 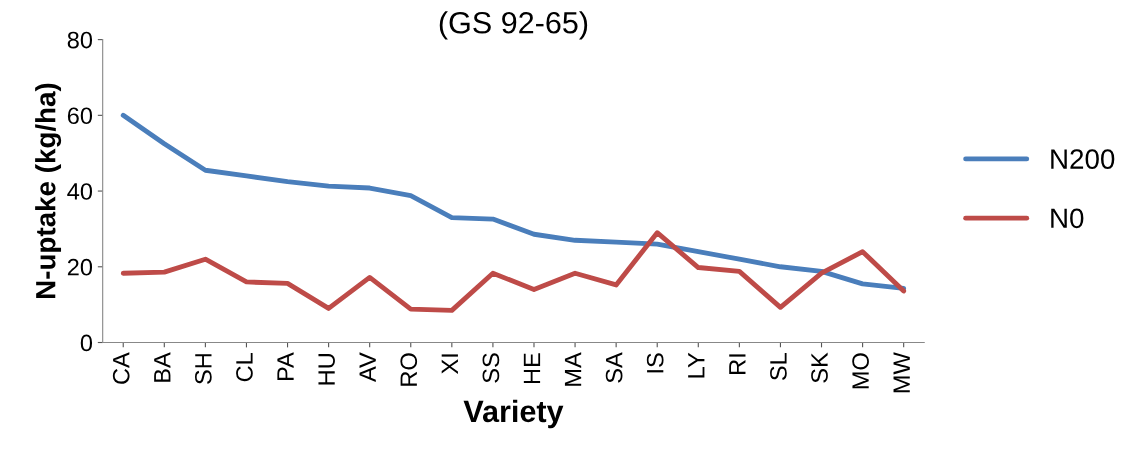 What do you see at coordinates (80, 267) in the screenshot?
I see `y-tick-label: 20` at bounding box center [80, 267].